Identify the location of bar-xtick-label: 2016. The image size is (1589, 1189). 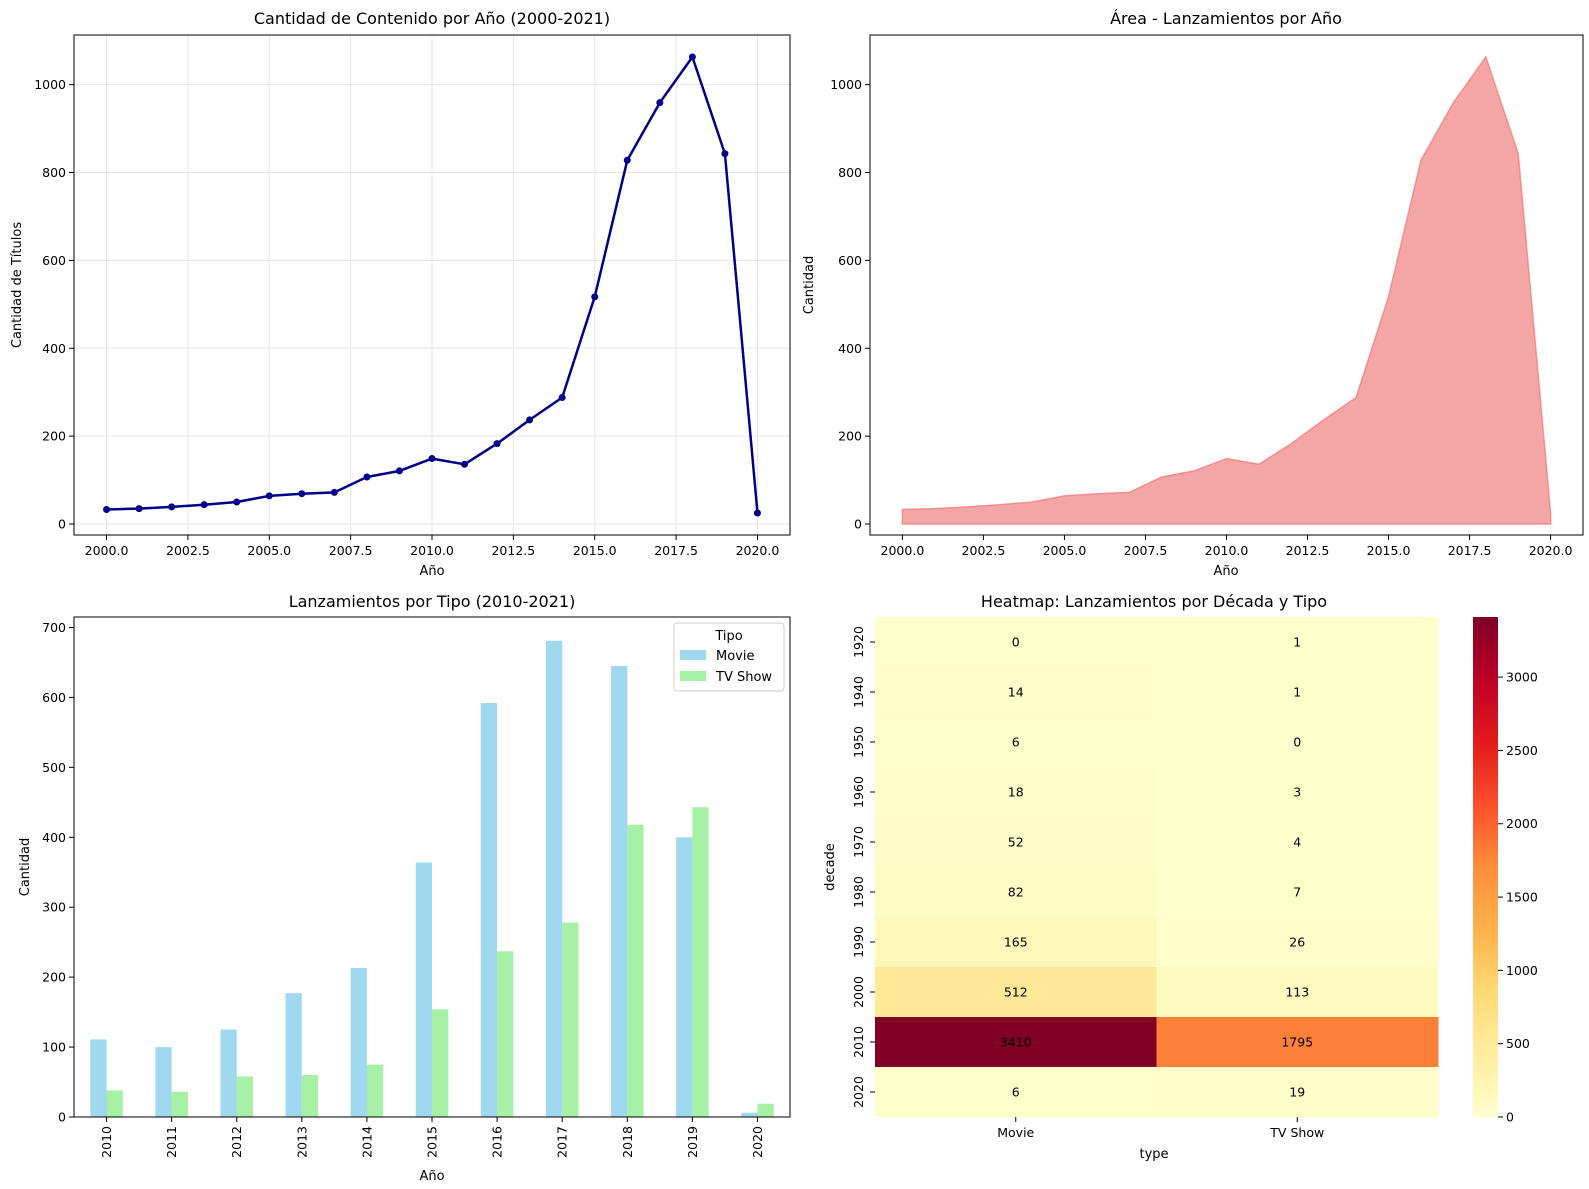
(497, 1142).